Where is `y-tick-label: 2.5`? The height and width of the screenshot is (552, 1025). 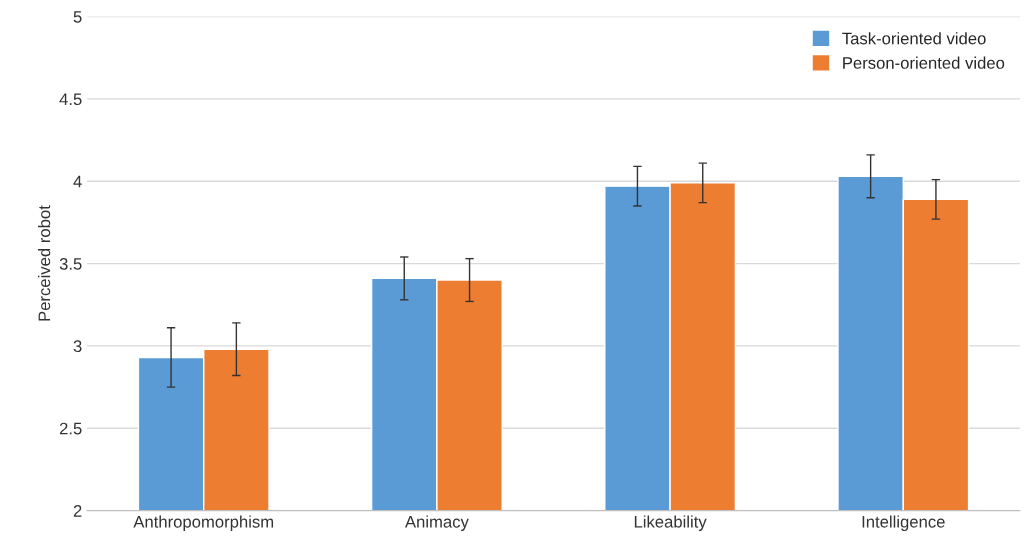 y-tick-label: 2.5 is located at coordinates (70, 428).